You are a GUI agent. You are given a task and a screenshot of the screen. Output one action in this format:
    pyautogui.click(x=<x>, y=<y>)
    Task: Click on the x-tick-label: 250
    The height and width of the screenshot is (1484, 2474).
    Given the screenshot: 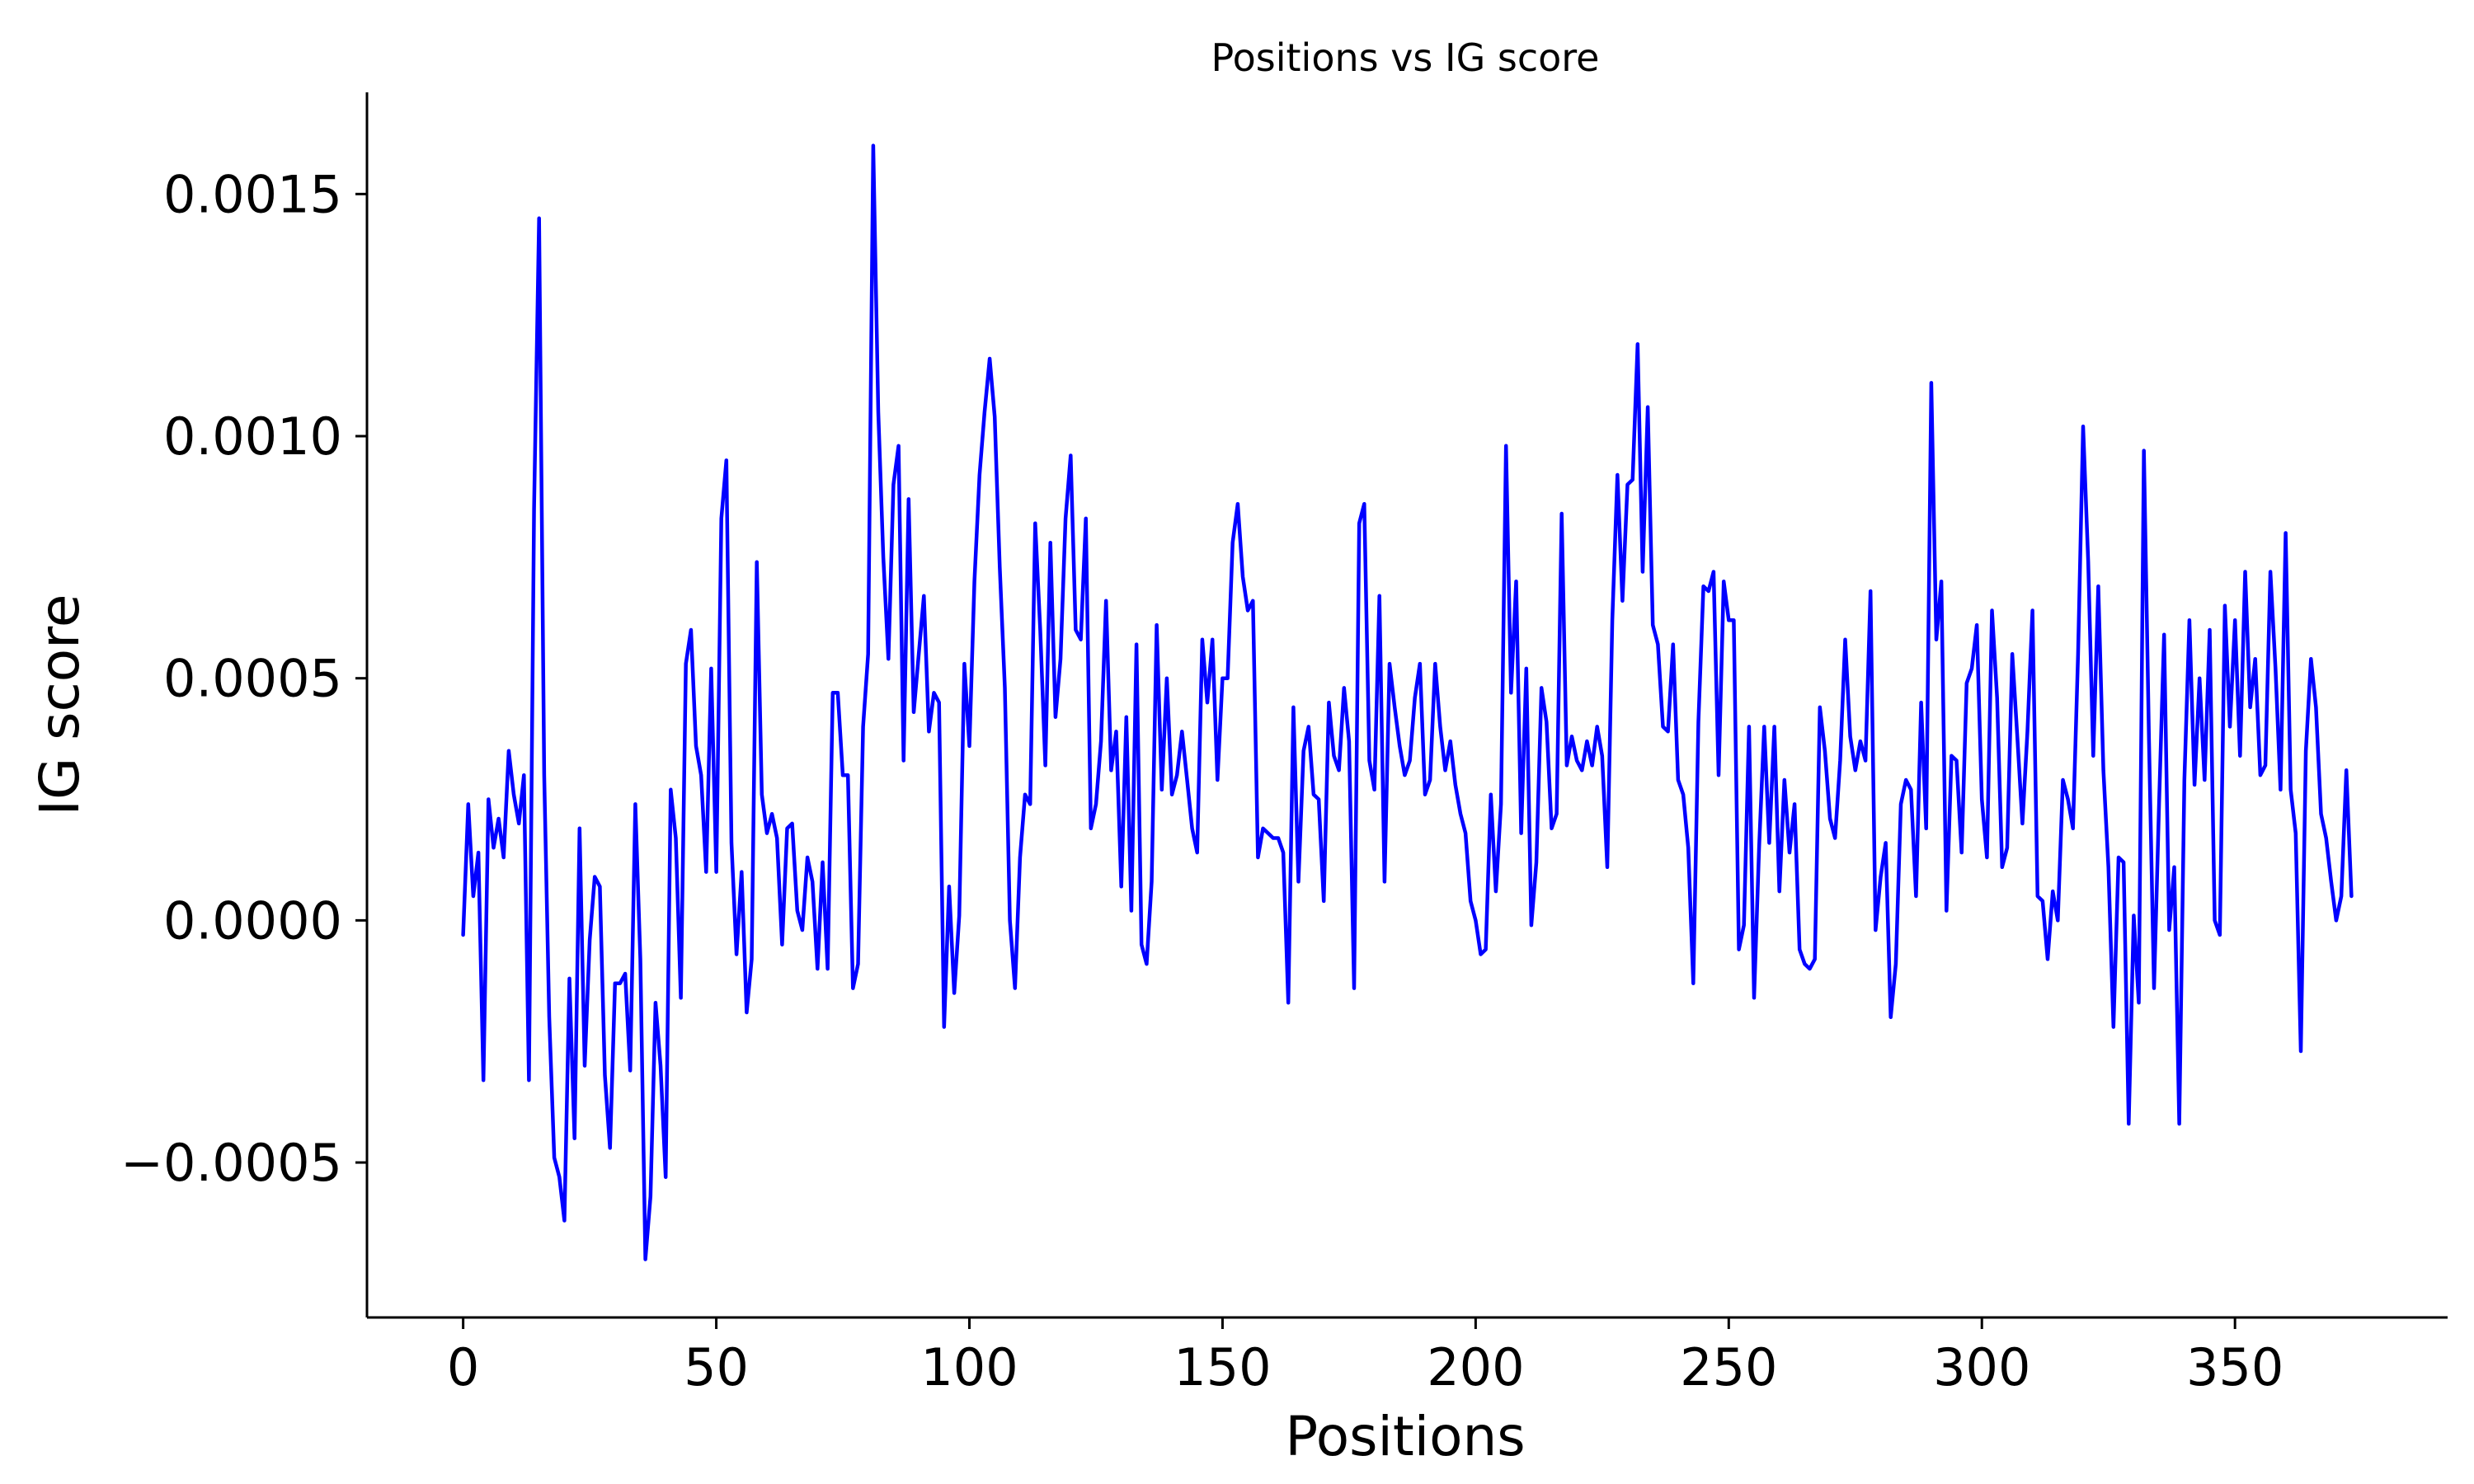 What is the action you would take?
    pyautogui.click(x=1728, y=1367)
    